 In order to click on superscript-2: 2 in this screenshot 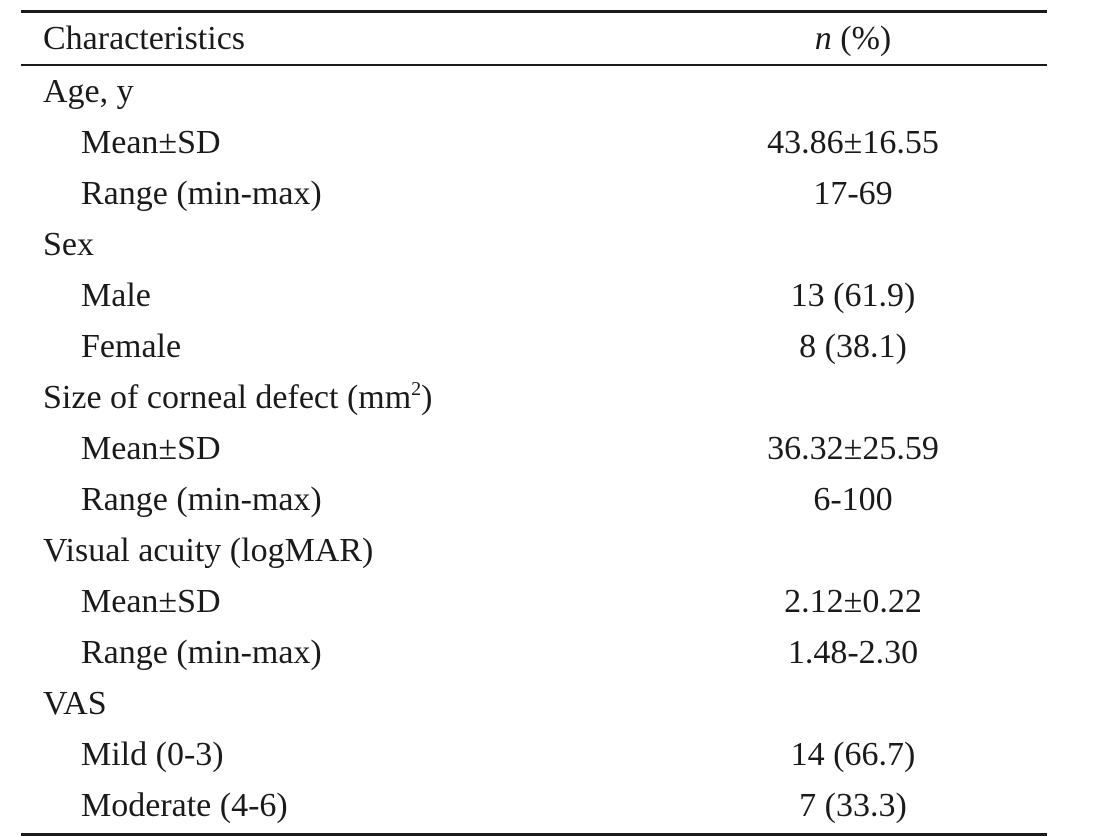, I will do `click(416, 388)`.